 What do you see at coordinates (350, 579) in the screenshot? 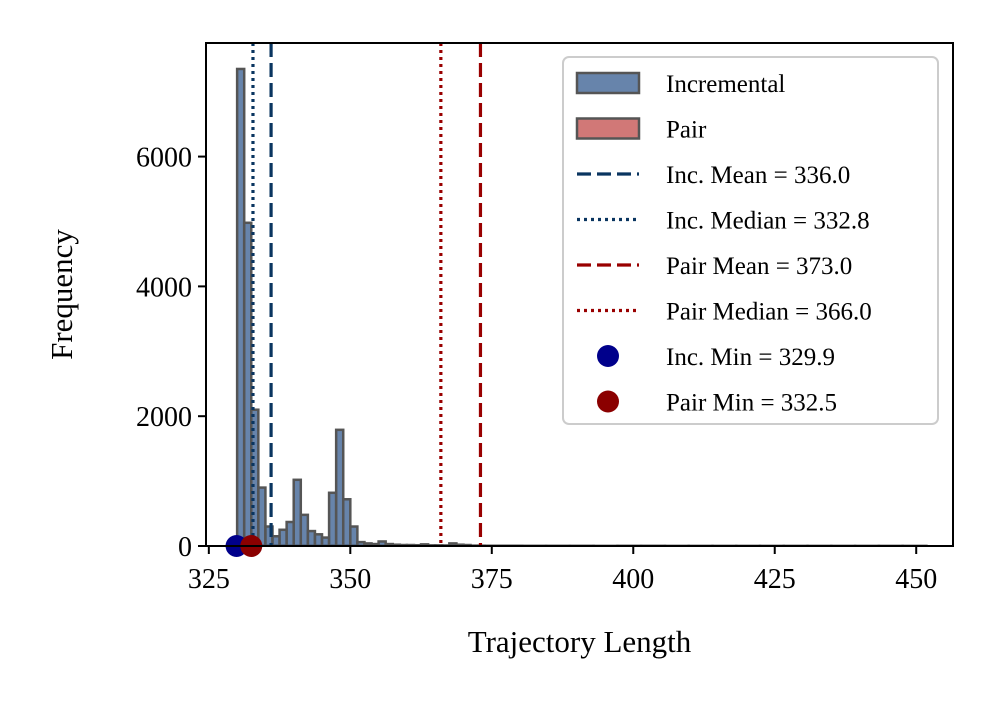
I see `x-tick-label: 350` at bounding box center [350, 579].